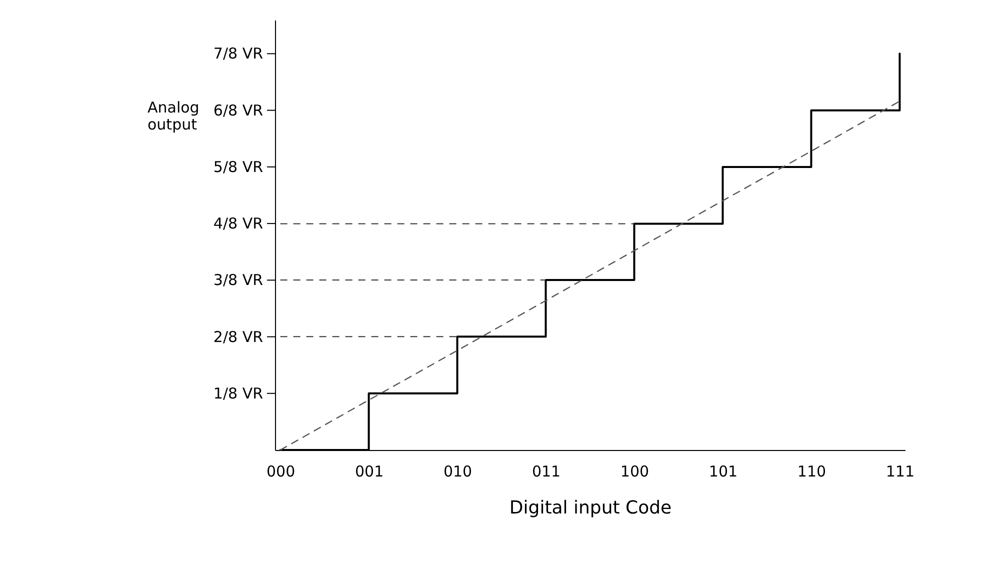 This screenshot has height=562, width=993. I want to click on x-tick-label: 011, so click(546, 471).